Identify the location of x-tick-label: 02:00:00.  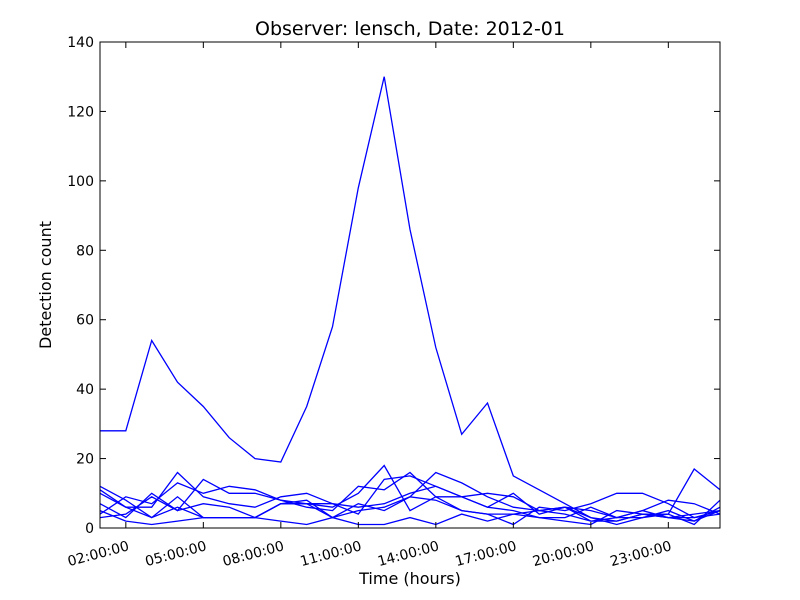
(98, 554).